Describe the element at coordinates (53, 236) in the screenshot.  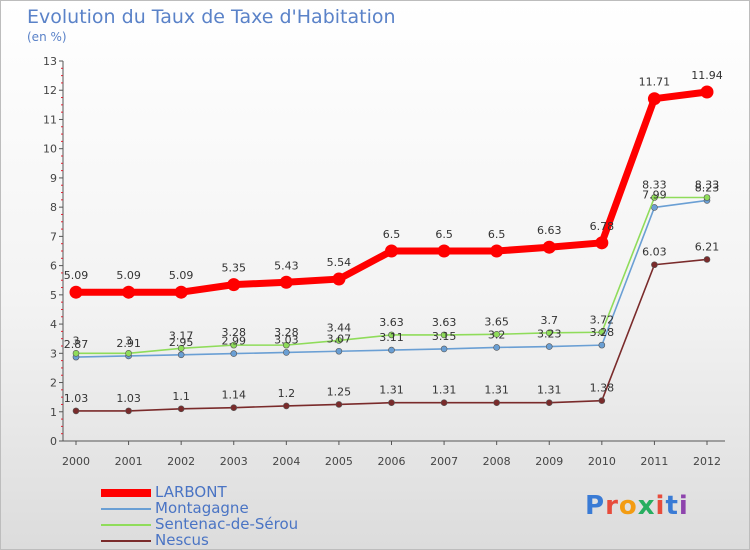
I see `y-tick-label: 7` at that location.